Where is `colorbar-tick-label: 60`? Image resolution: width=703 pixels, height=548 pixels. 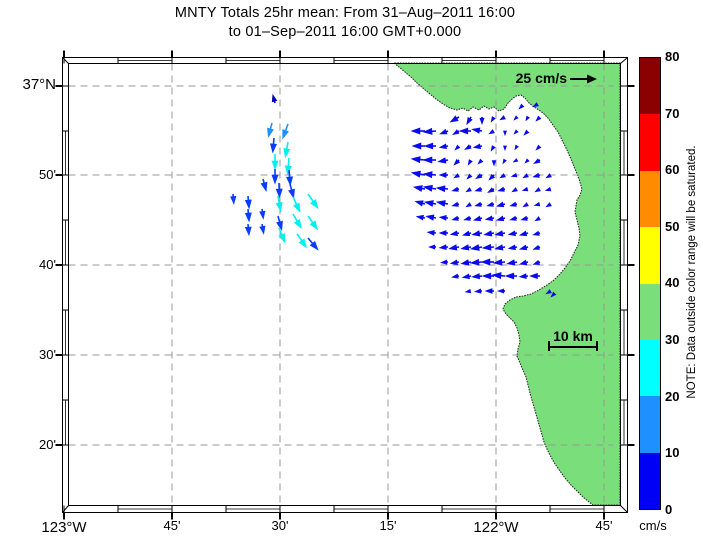
colorbar-tick-label: 60 is located at coordinates (672, 170).